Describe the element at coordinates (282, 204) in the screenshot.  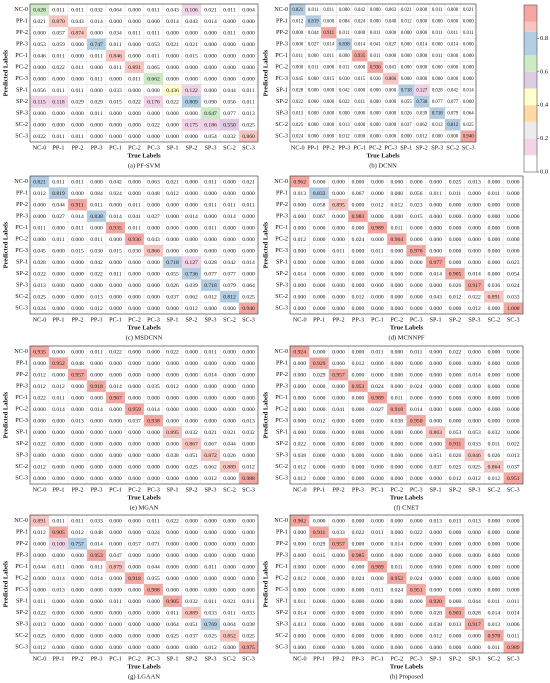
I see `y-tick-label: PP-2` at that location.